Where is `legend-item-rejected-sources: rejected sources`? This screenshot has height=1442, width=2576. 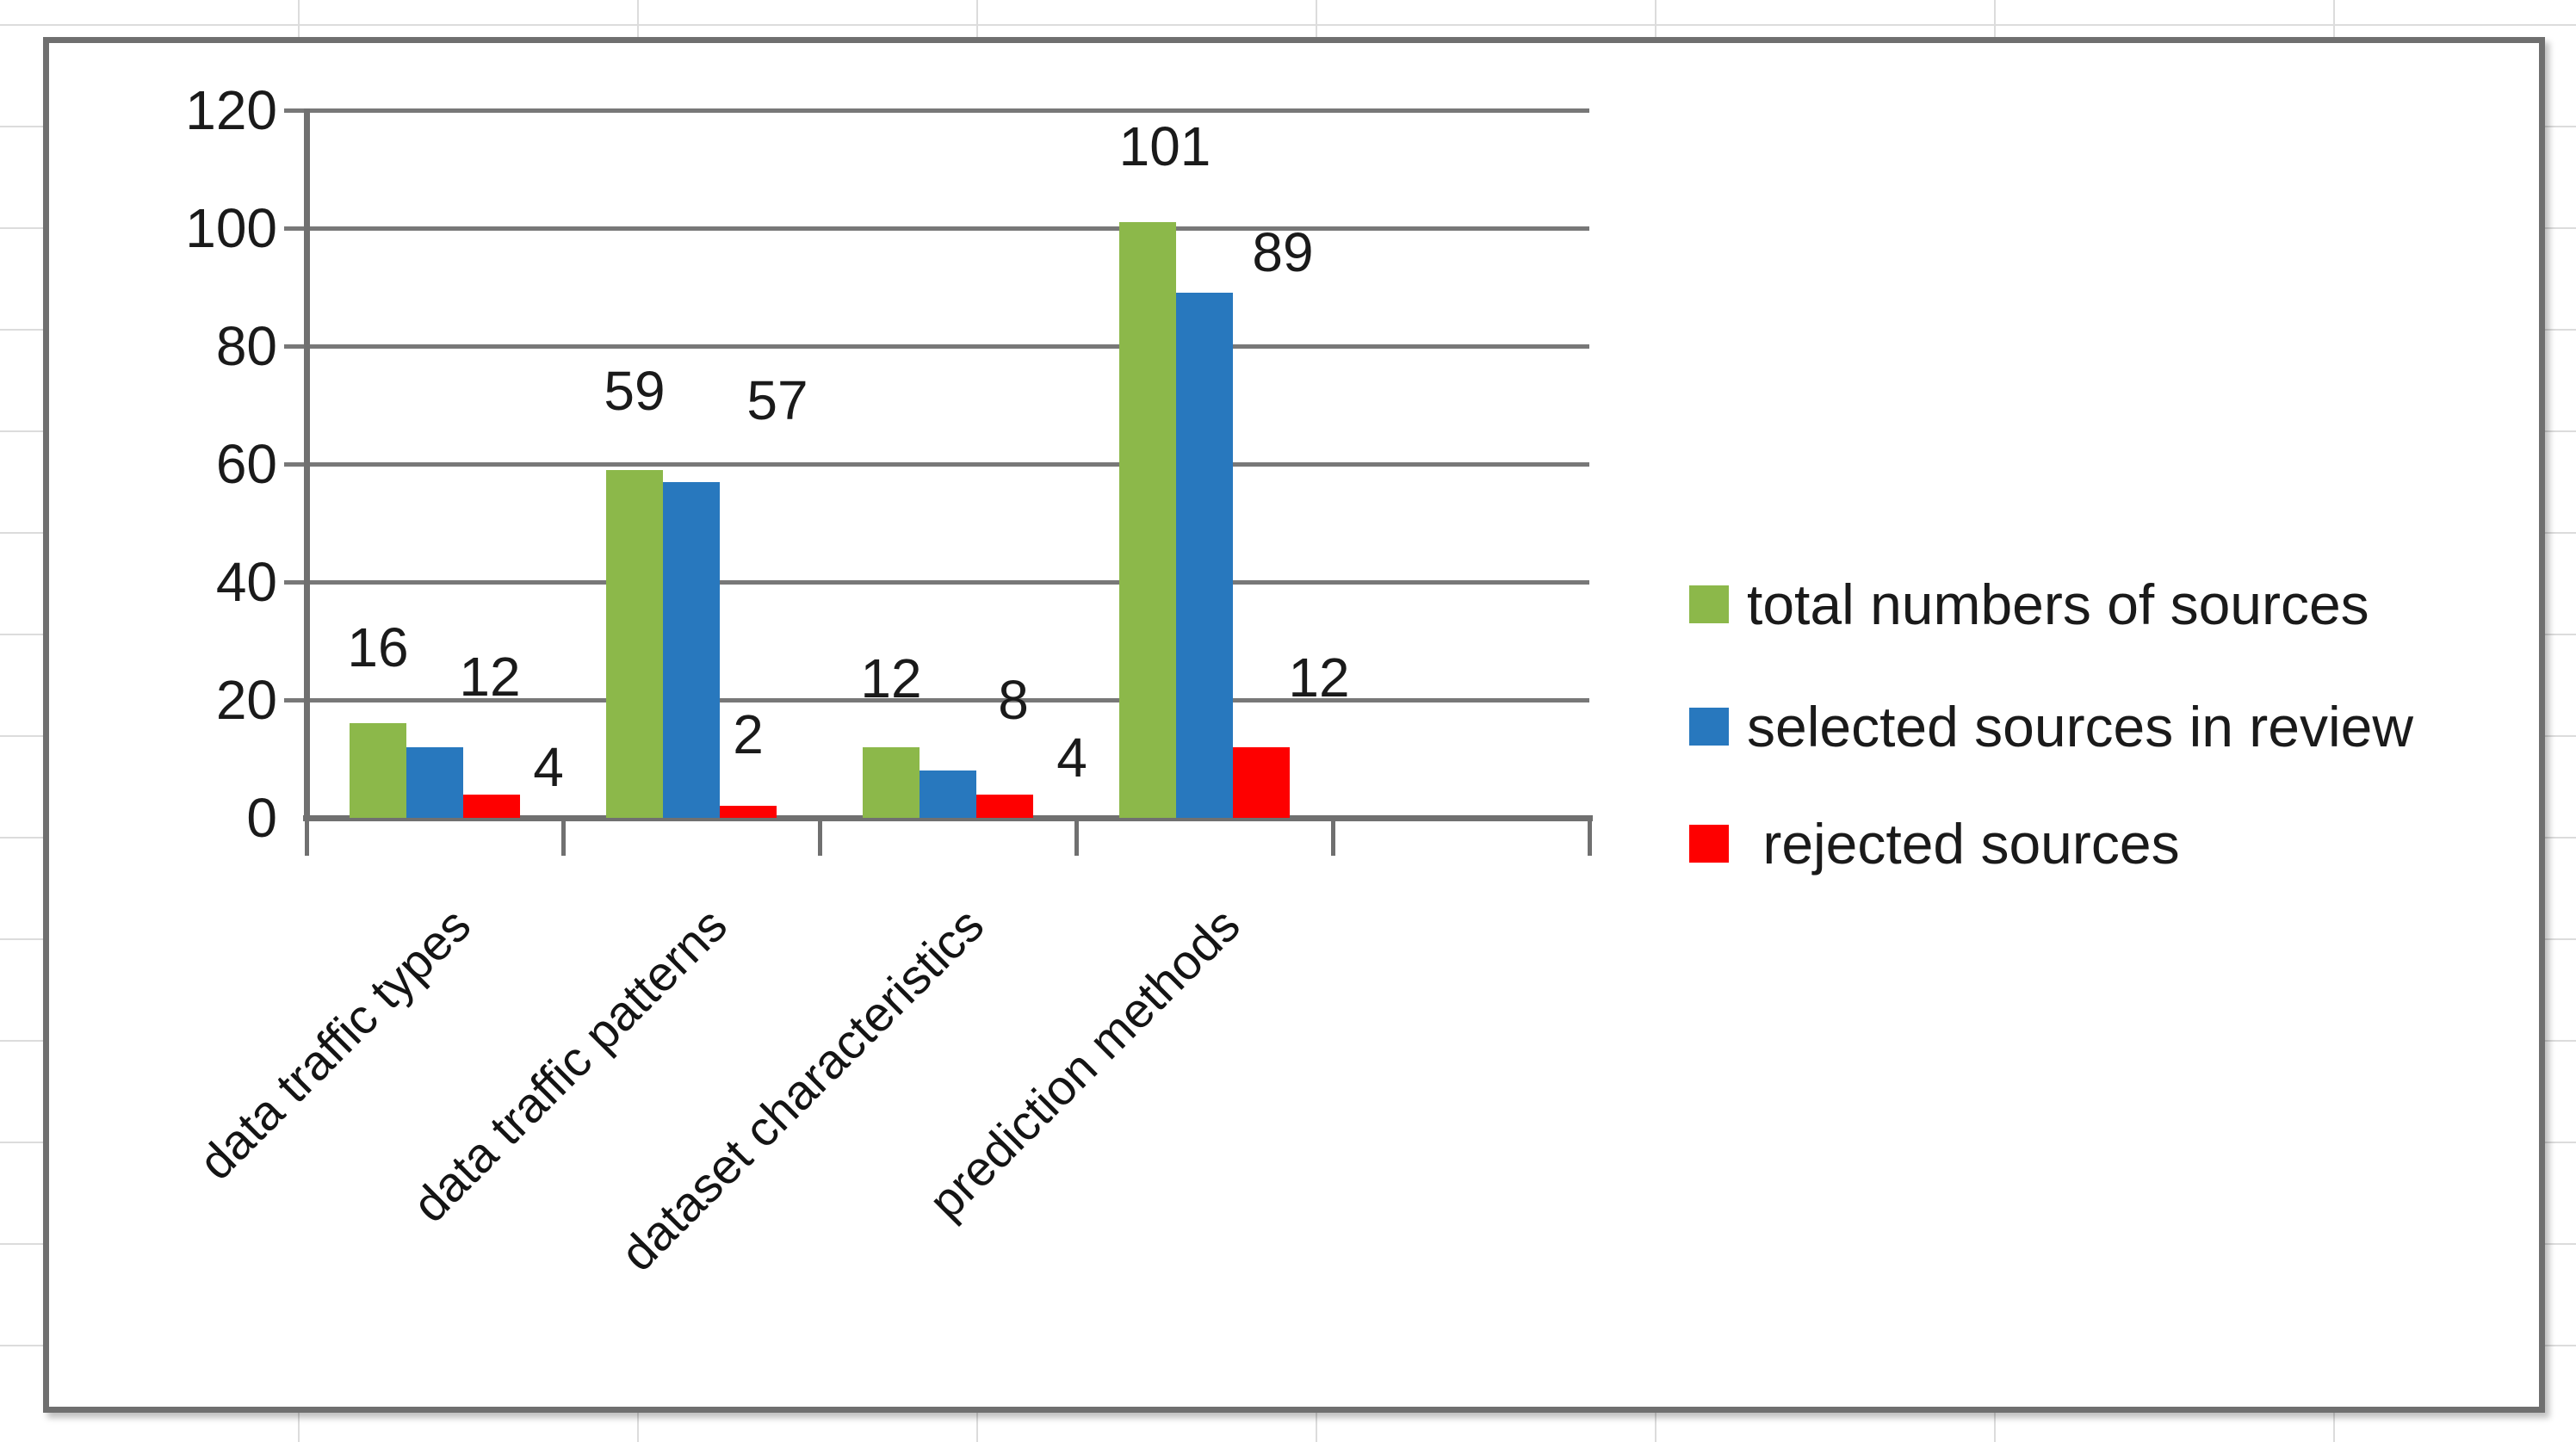
legend-item-rejected-sources: rejected sources is located at coordinates (1935, 843).